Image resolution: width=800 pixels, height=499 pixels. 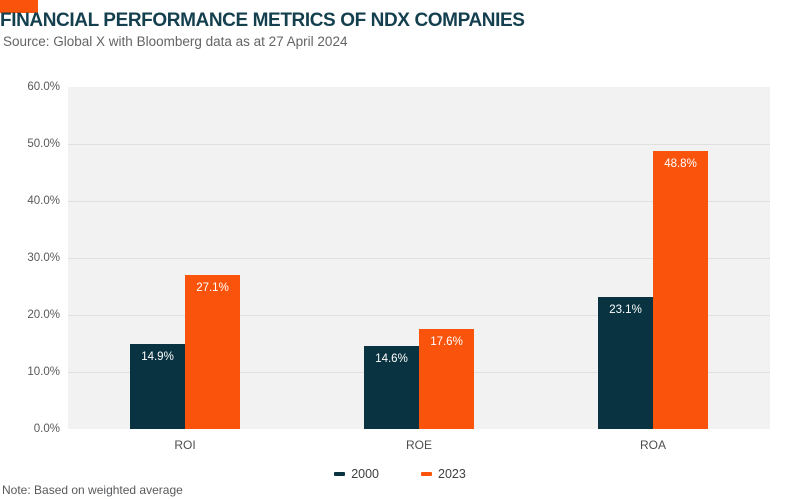 What do you see at coordinates (43, 201) in the screenshot?
I see `y-axis-tick-label: 40.0%` at bounding box center [43, 201].